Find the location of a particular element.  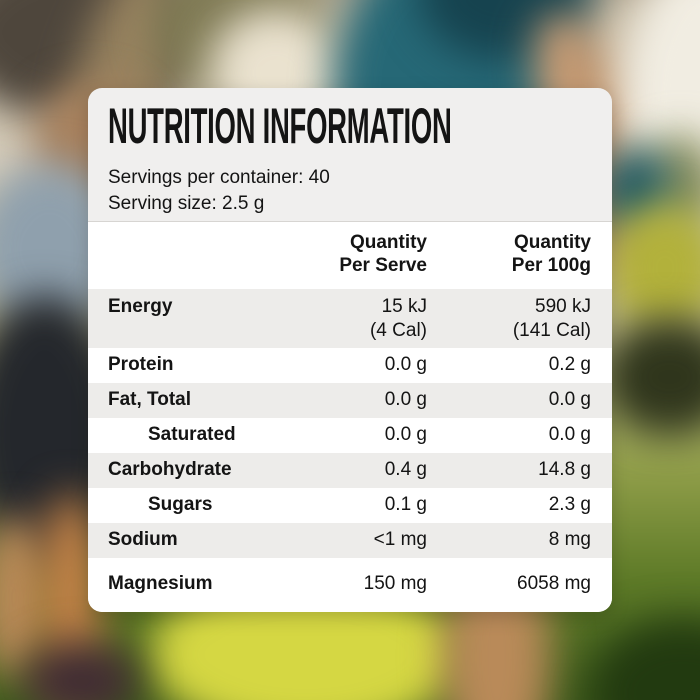

row-per-serve: 15 kJ (4 Cal) is located at coordinates (398, 318).